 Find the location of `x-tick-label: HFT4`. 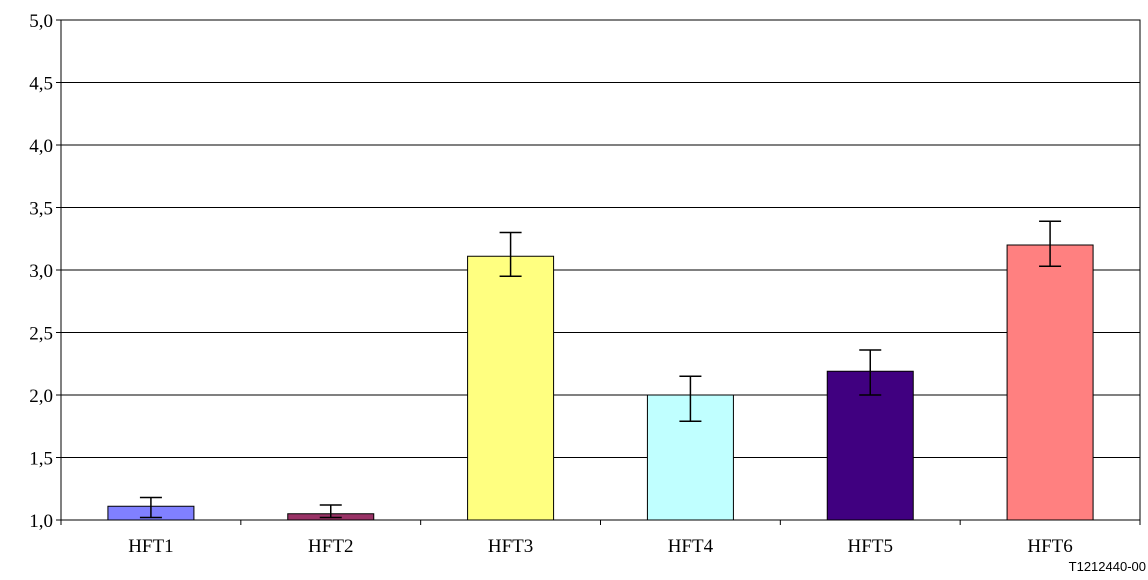

x-tick-label: HFT4 is located at coordinates (691, 546).